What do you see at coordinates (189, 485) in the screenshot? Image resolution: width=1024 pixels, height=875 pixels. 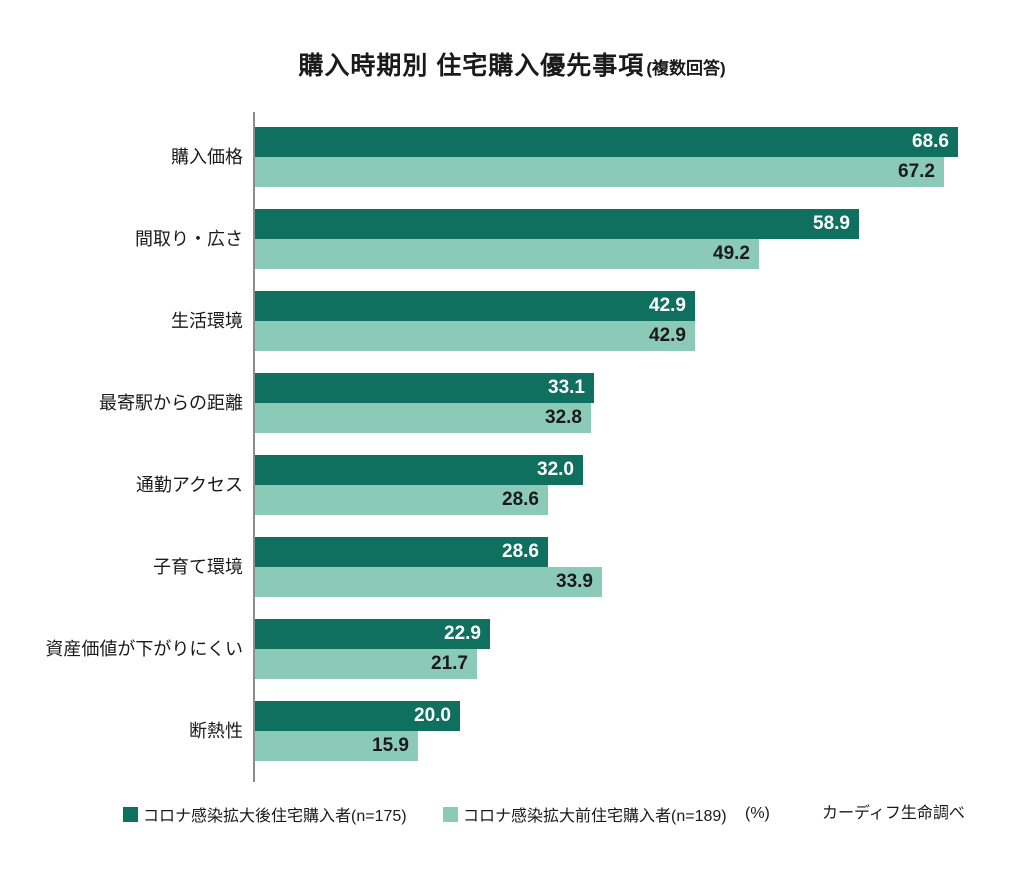 I see `category-label: 通勤アクセス` at bounding box center [189, 485].